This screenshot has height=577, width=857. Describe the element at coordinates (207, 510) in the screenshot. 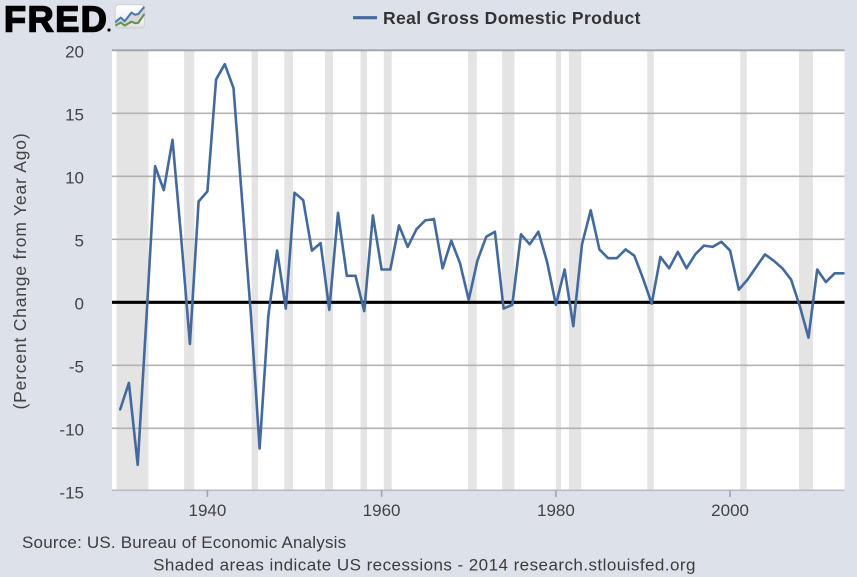

I see `svg-text: 1940` at that location.